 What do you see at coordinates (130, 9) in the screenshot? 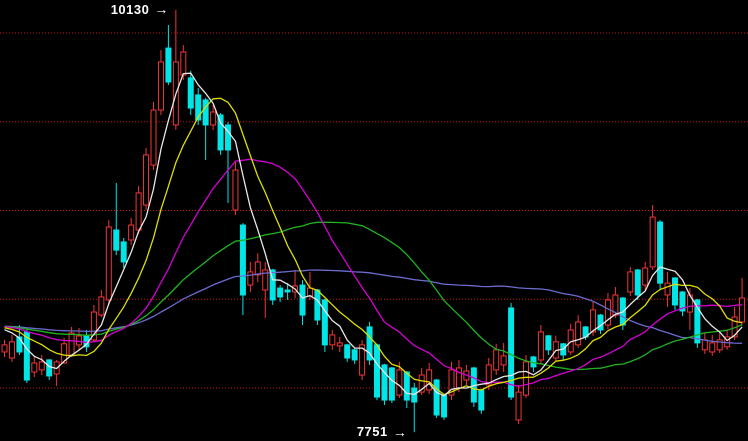
I see `price-high-value: 10130` at bounding box center [130, 9].